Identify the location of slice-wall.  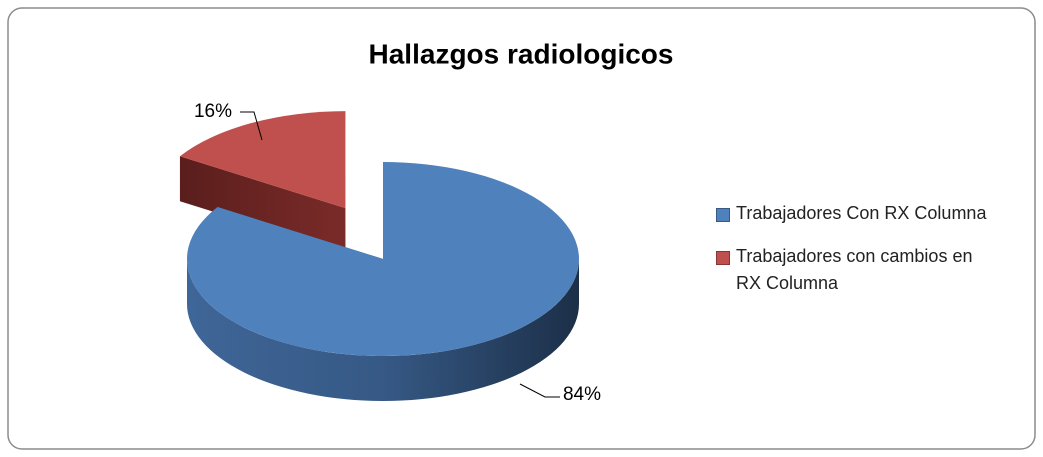
(262, 205).